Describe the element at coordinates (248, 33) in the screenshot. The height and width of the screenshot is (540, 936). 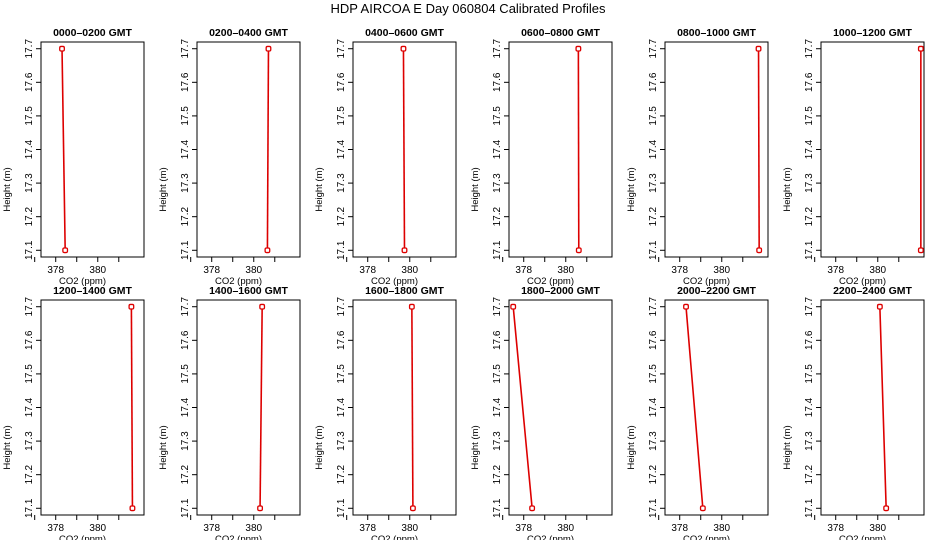
I see `panel-title: 0200–0400 GMT` at that location.